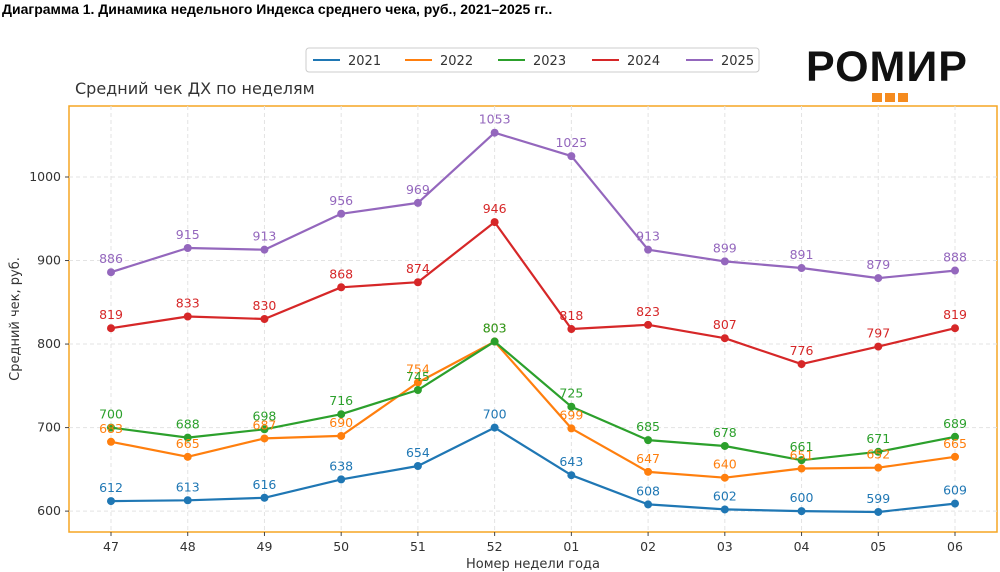 This screenshot has width=1000, height=572. I want to click on data-label: 1025, so click(571, 142).